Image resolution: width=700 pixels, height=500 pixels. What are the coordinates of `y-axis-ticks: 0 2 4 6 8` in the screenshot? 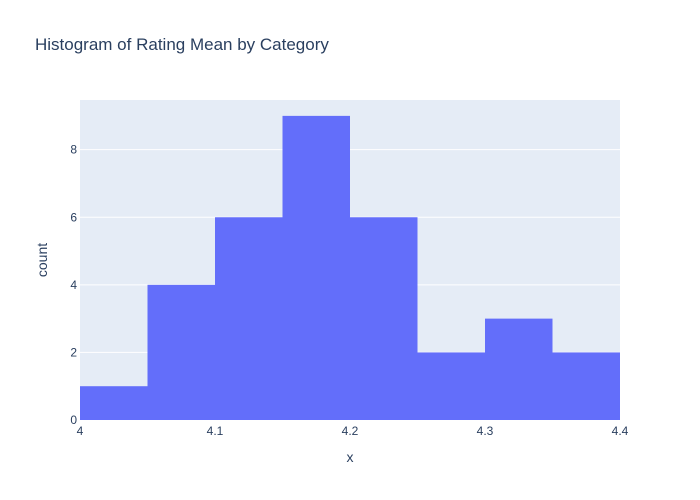 It's located at (73, 285).